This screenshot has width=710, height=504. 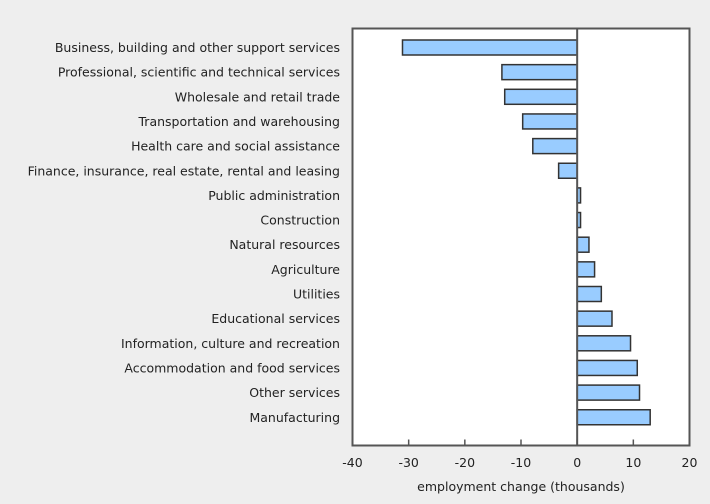 What do you see at coordinates (294, 392) in the screenshot?
I see `category-label: Other services` at bounding box center [294, 392].